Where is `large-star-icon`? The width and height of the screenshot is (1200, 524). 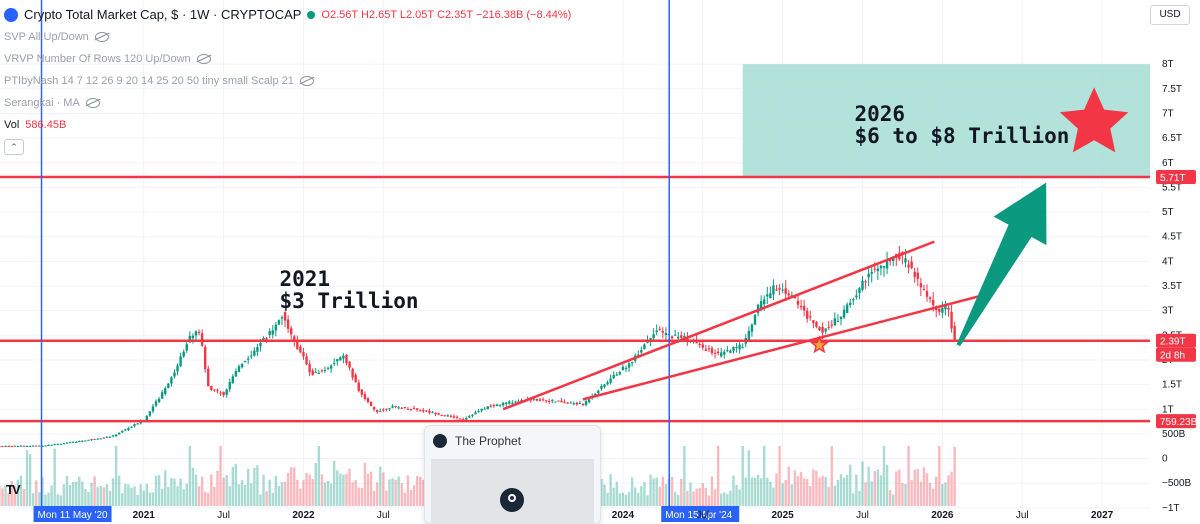 large-star-icon is located at coordinates (1094, 120).